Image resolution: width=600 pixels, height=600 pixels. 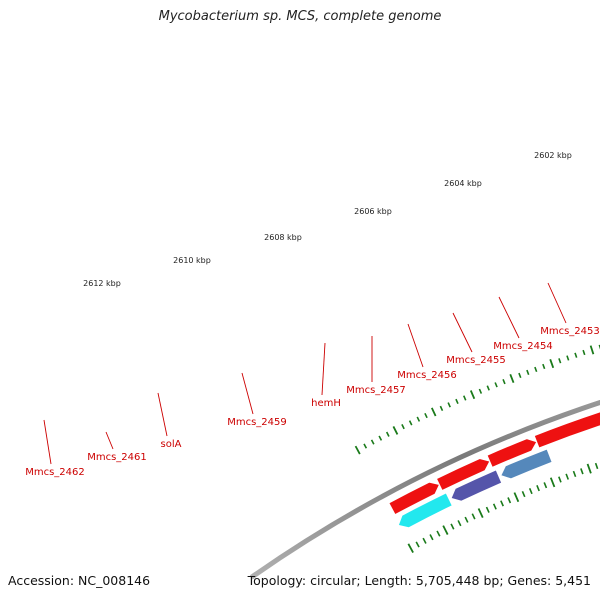 I want to click on gene-label: Mmcs_2461, so click(x=117, y=457).